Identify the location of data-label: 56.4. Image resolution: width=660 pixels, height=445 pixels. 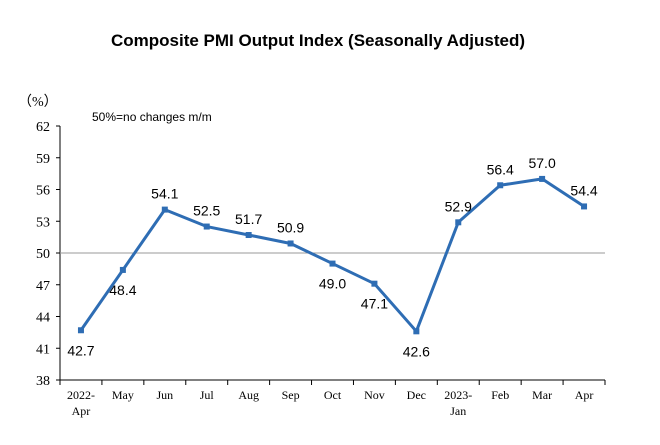
(500, 169).